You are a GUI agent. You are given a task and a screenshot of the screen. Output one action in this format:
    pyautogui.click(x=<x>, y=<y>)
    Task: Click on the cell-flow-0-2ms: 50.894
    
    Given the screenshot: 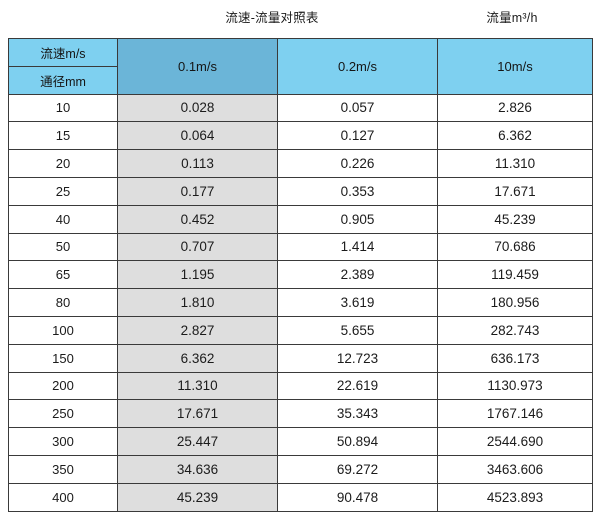 What is the action you would take?
    pyautogui.click(x=357, y=441)
    